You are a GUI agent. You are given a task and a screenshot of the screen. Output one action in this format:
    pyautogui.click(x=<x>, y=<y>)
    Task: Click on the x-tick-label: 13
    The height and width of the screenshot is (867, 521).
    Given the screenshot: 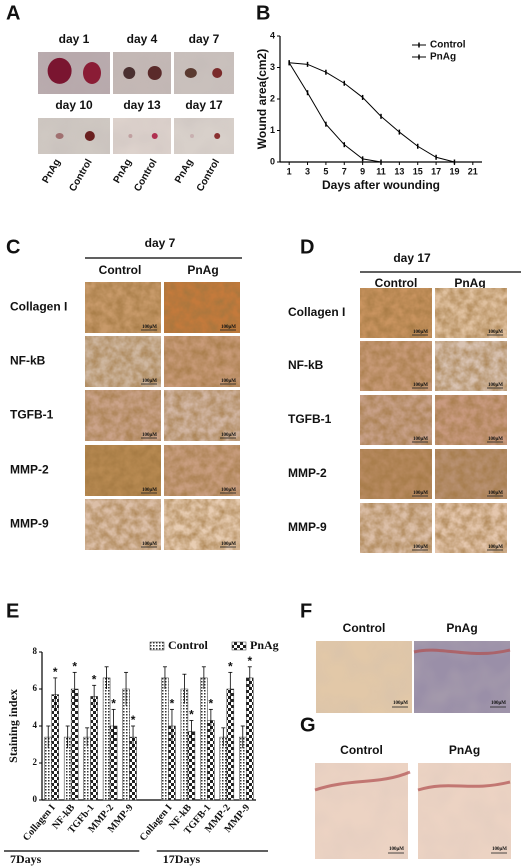 What is the action you would take?
    pyautogui.click(x=399, y=171)
    